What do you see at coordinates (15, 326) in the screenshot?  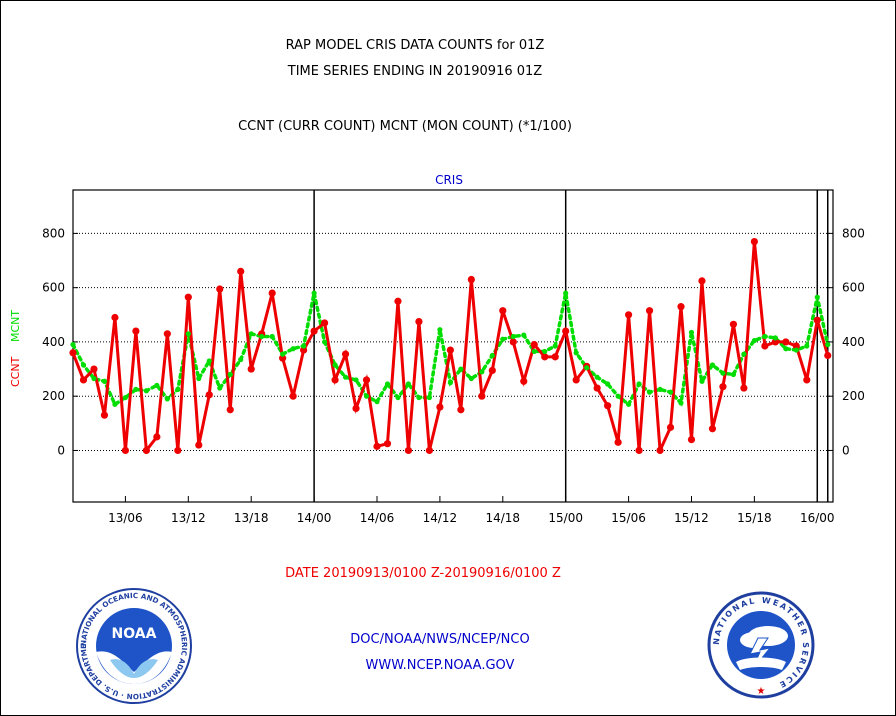 I see `y-axis-label-mcnt: MCNT` at bounding box center [15, 326].